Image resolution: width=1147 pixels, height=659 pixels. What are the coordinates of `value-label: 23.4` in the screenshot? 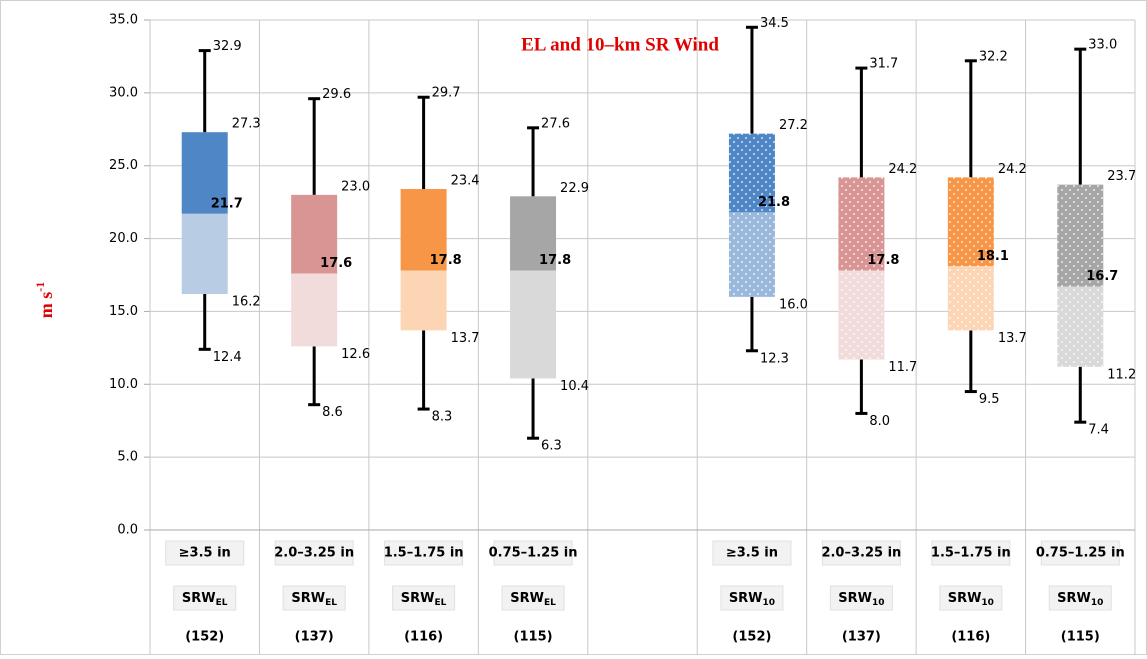 It's located at (465, 181).